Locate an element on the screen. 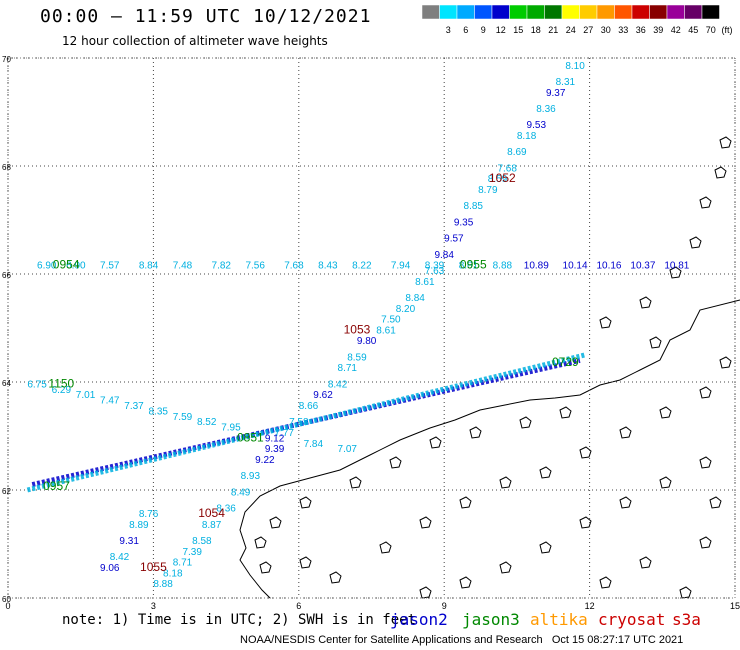 The image size is (740, 650). time-label: 0954 is located at coordinates (66, 265).